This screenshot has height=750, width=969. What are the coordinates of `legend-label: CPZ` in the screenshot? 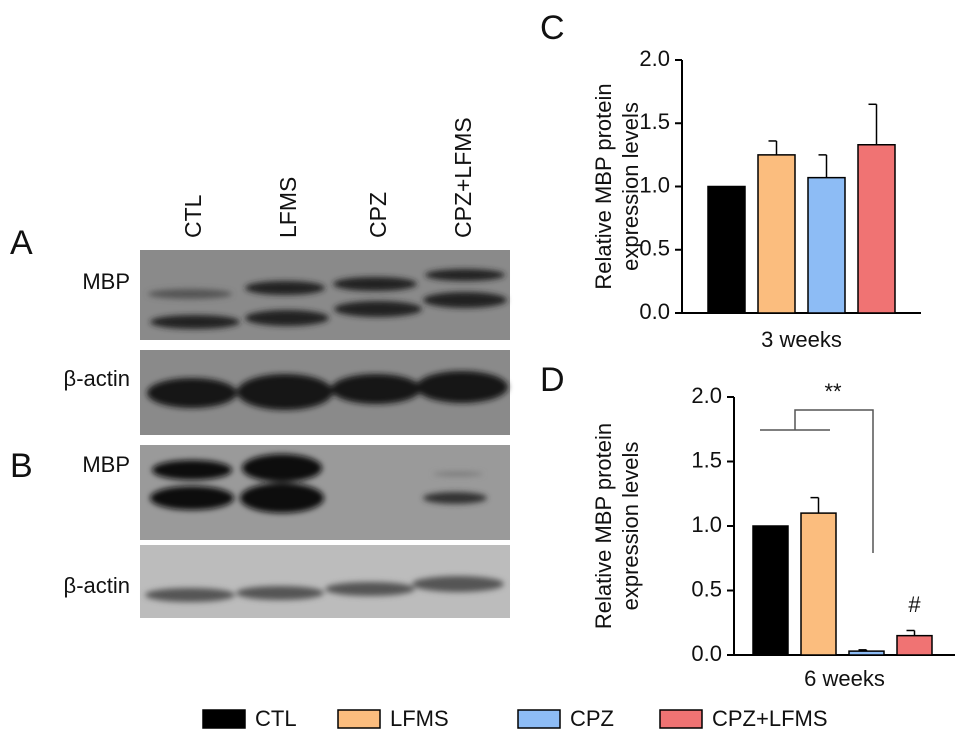 It's located at (592, 718).